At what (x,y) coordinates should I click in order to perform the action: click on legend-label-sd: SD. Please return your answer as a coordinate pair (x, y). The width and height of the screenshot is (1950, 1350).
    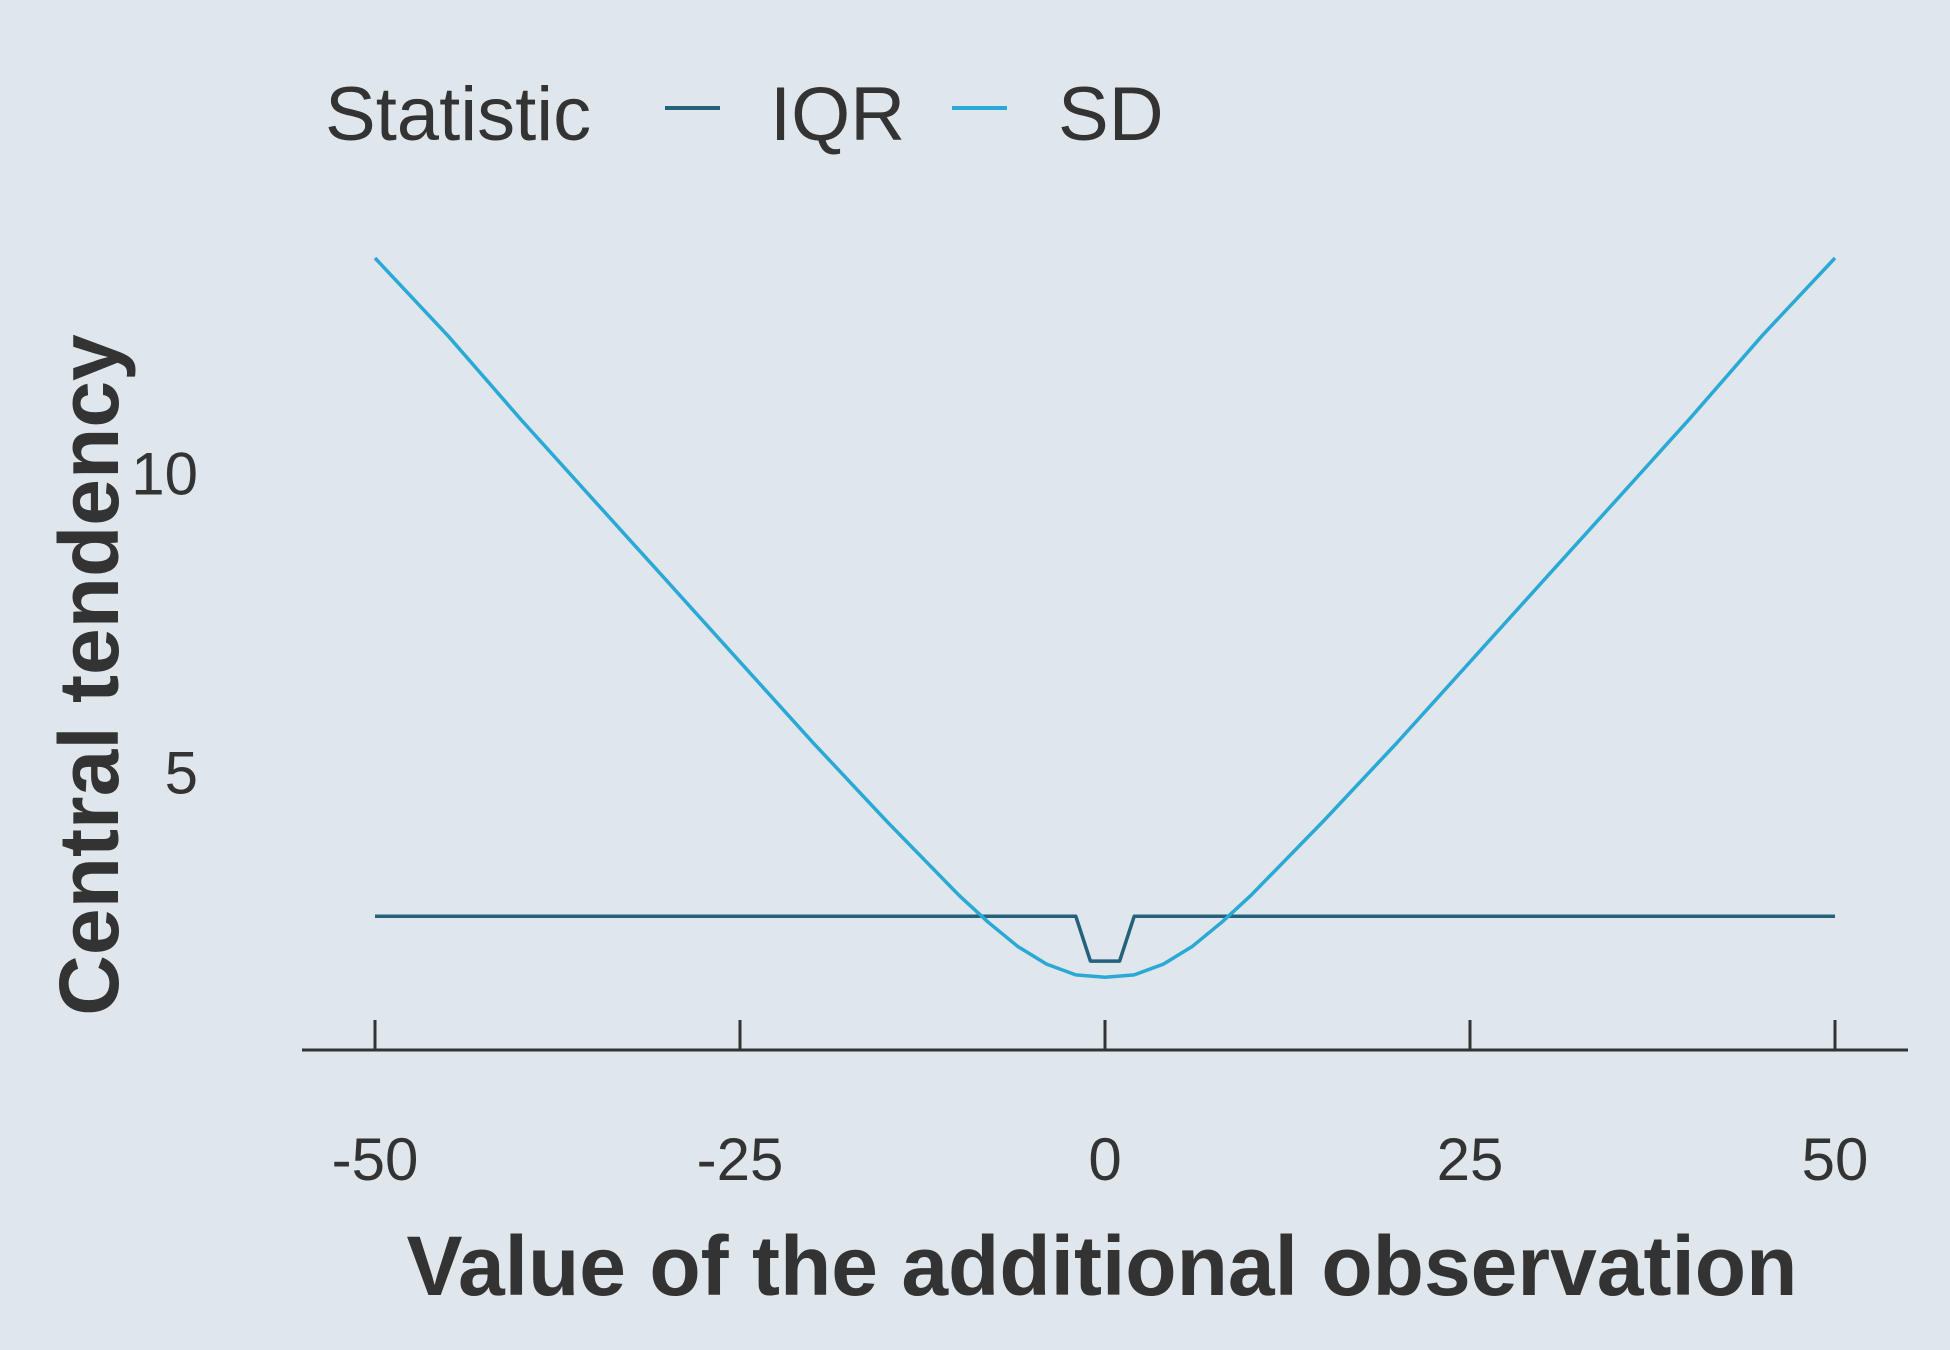
    Looking at the image, I should click on (1111, 114).